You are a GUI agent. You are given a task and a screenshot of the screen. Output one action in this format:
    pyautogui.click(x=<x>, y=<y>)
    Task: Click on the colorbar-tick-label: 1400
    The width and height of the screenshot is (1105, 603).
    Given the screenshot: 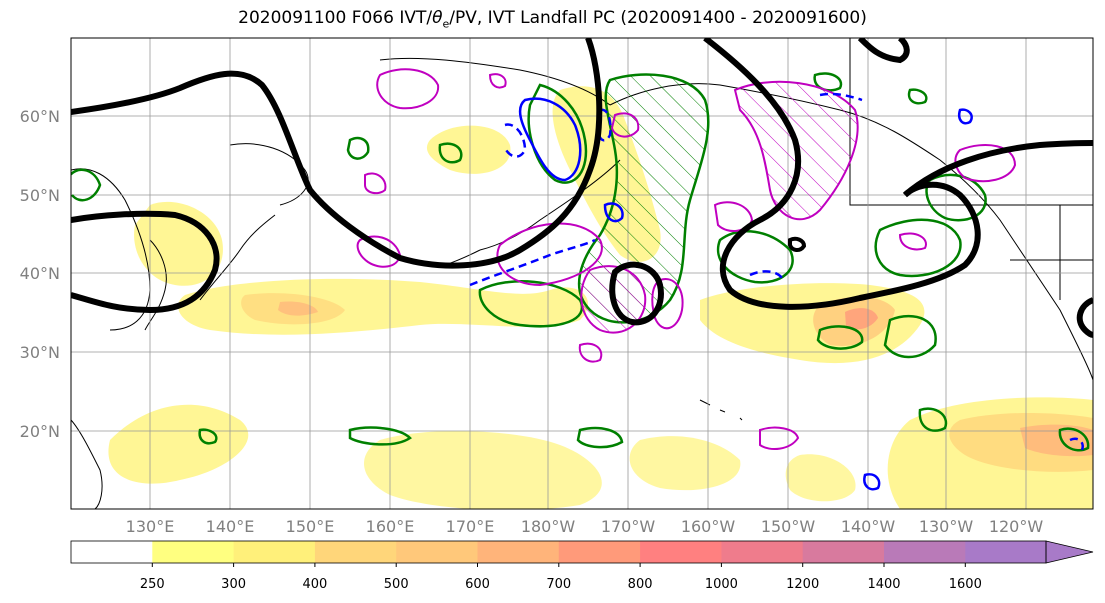 What is the action you would take?
    pyautogui.click(x=883, y=584)
    